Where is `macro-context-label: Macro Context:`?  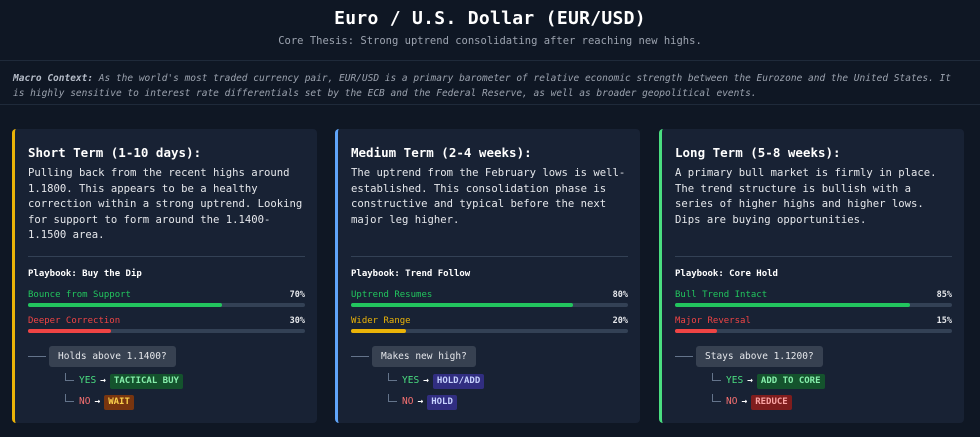
macro-context-label: Macro Context: is located at coordinates (53, 78).